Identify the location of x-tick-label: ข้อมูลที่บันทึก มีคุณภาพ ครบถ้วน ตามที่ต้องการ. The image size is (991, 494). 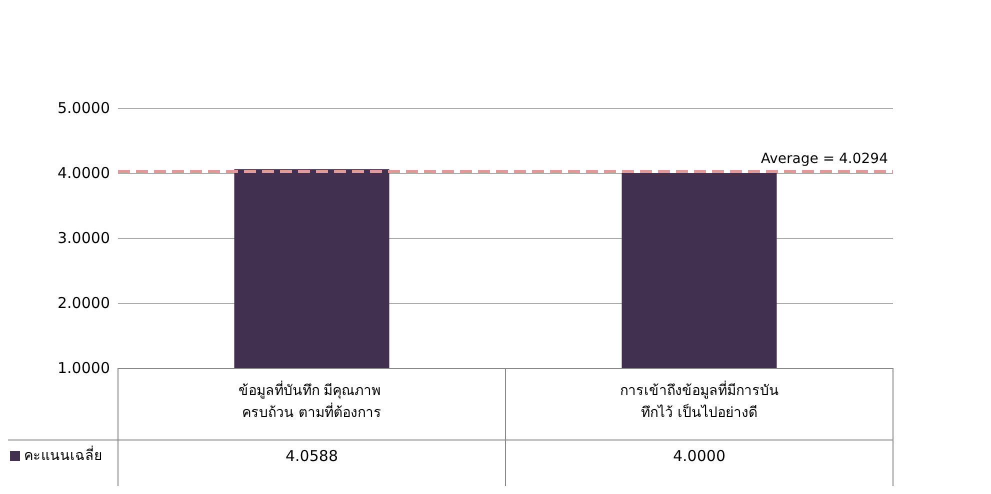
(312, 401).